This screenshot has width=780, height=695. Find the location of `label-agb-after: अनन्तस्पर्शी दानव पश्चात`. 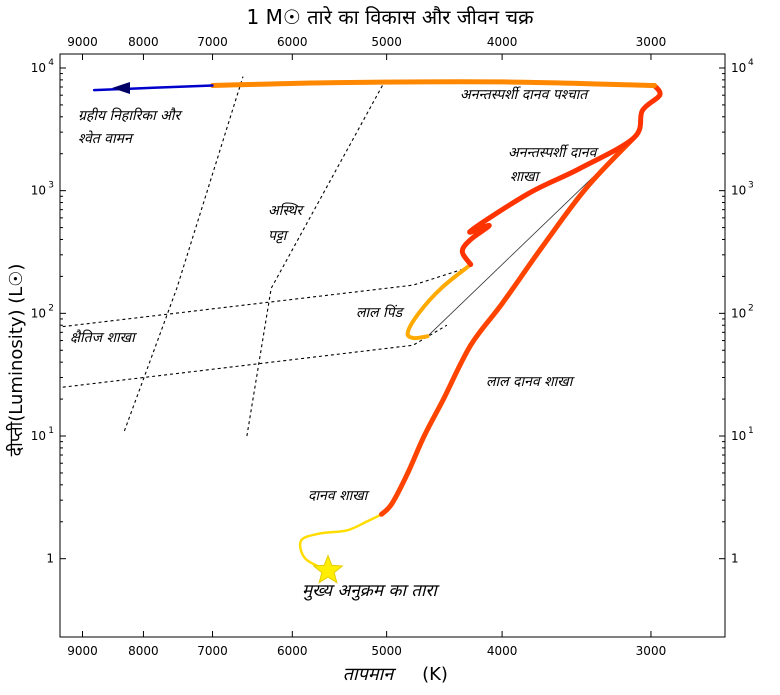

label-agb-after: अनन्तस्पर्शी दानव पश्चात is located at coordinates (525, 94).